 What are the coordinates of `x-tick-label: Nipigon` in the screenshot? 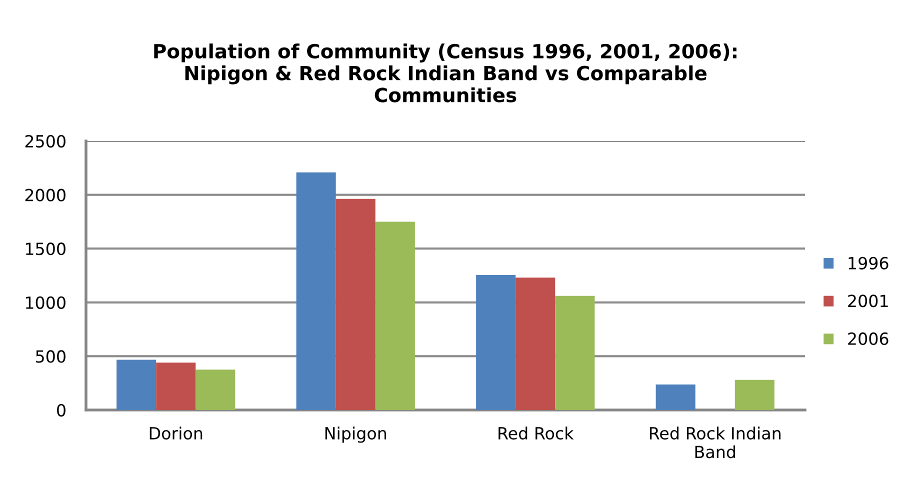 It's located at (355, 434).